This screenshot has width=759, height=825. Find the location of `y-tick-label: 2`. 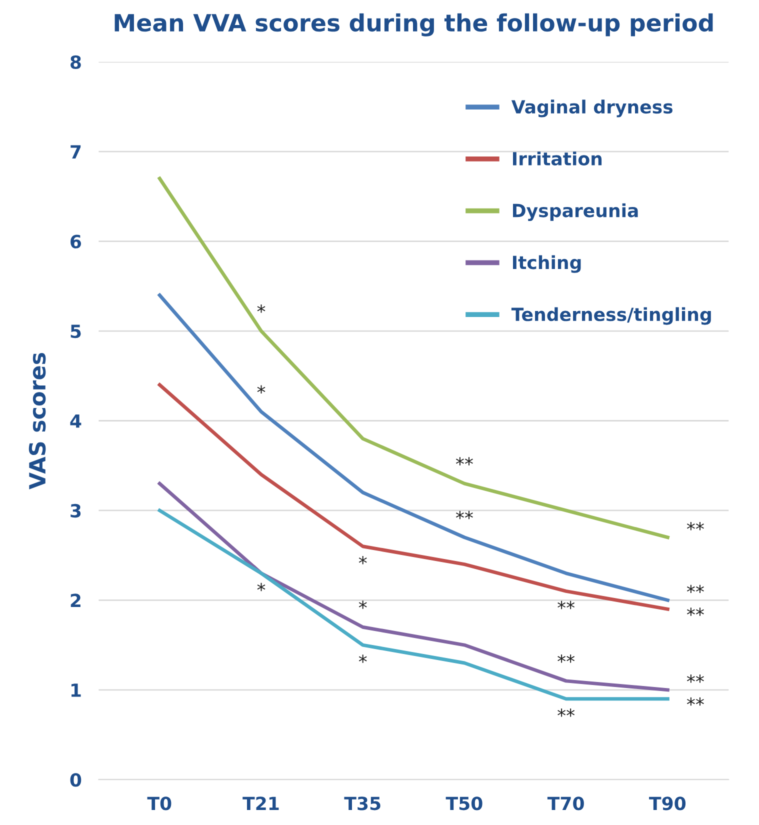

y-tick-label: 2 is located at coordinates (75, 601).